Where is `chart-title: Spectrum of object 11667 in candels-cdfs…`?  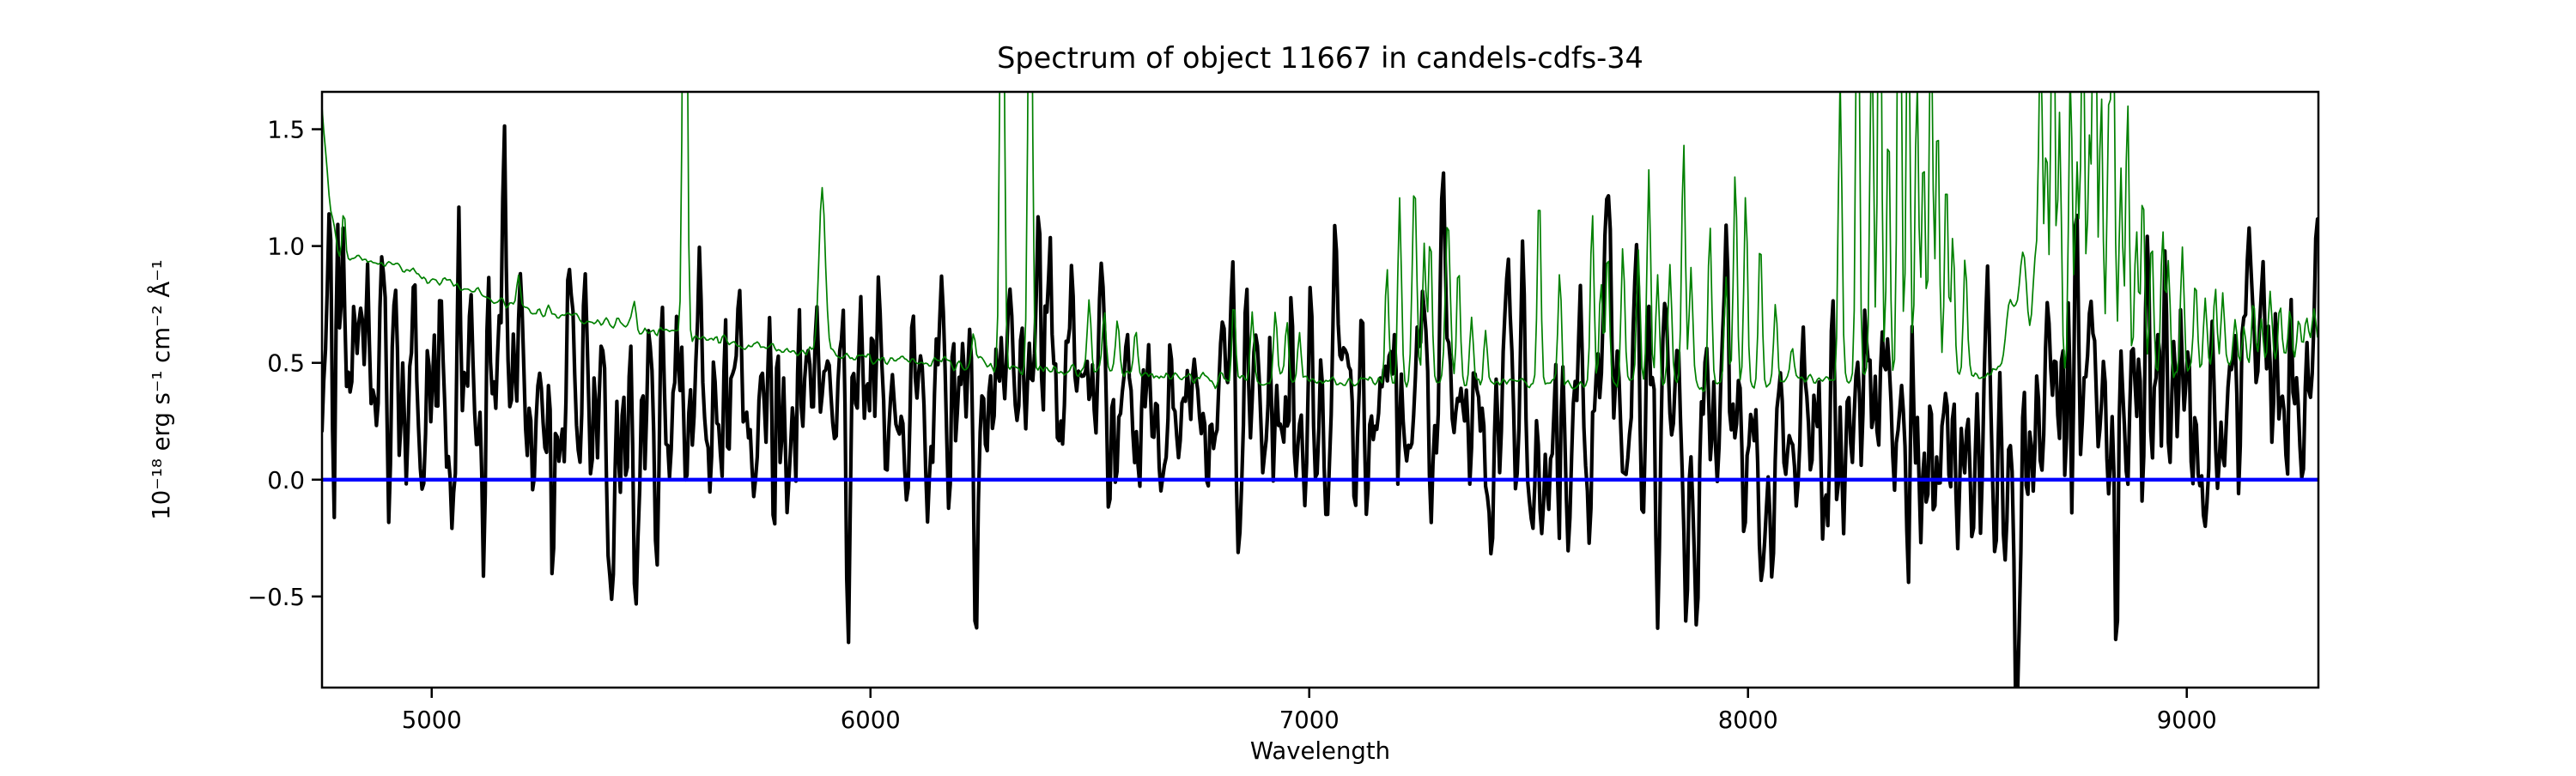 chart-title: Spectrum of object 11667 in candels-cdfs… is located at coordinates (1320, 58).